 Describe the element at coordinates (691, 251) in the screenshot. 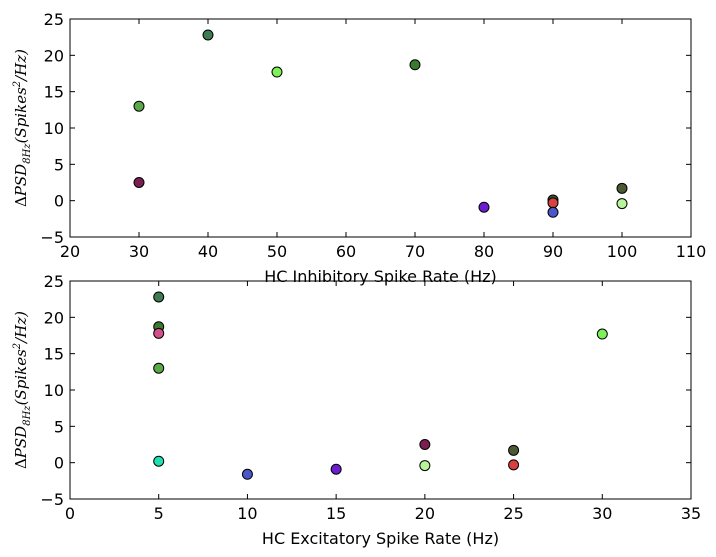

I see `x-tick-label: 110` at that location.